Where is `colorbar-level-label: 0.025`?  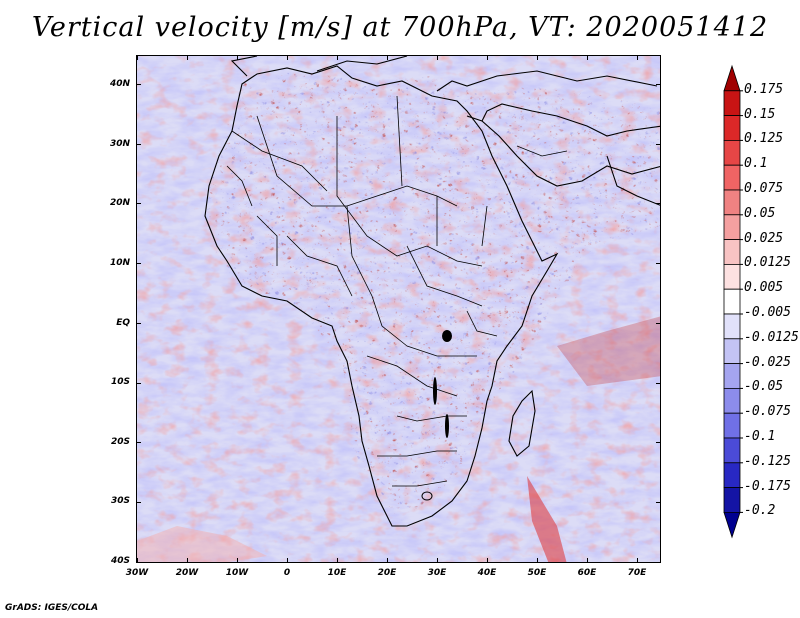 colorbar-level-label: 0.025 is located at coordinates (764, 238).